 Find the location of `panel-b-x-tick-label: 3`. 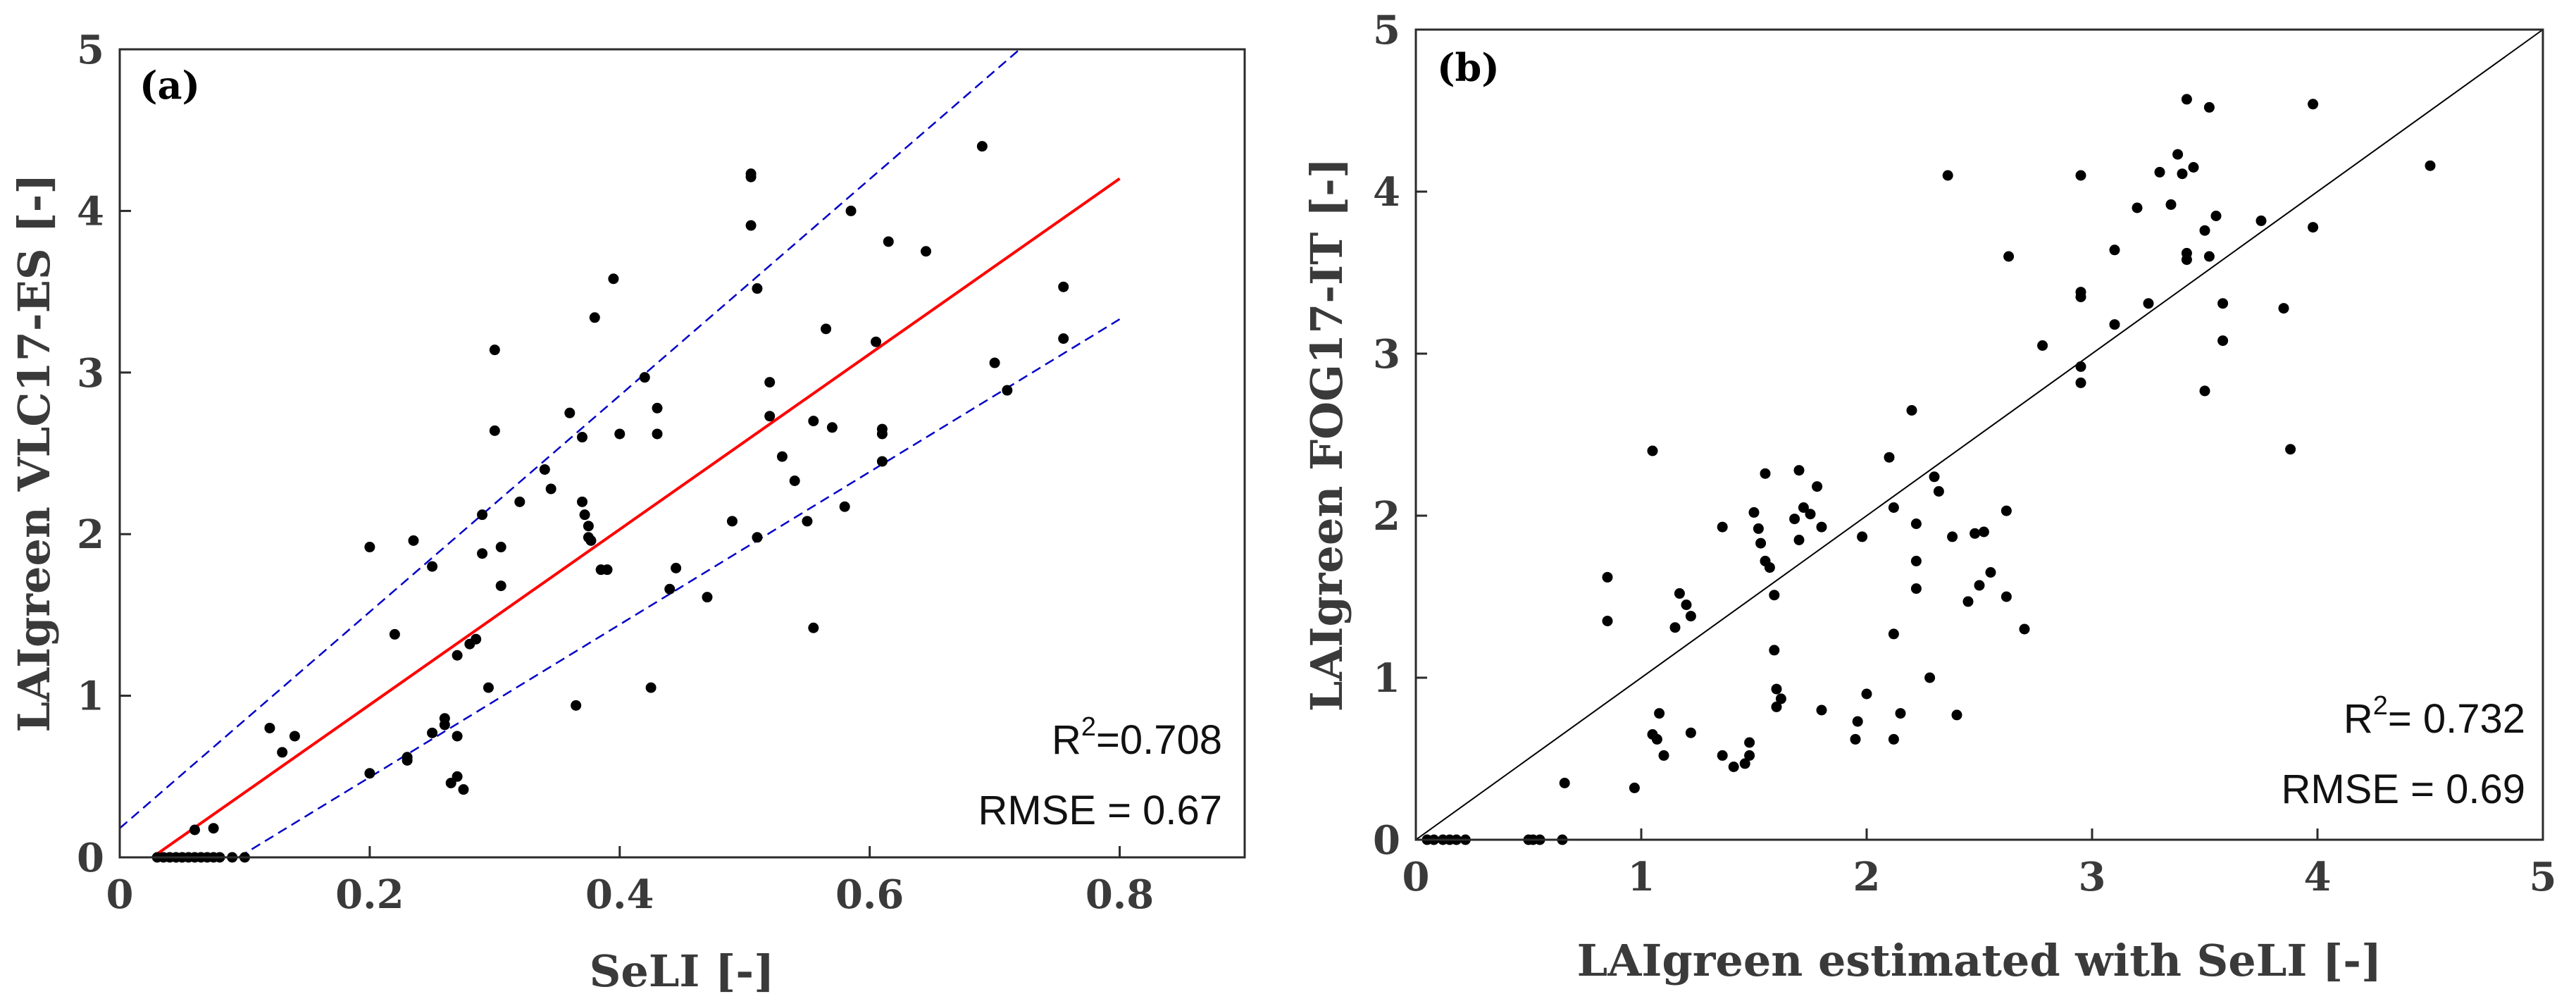

panel-b-x-tick-label: 3 is located at coordinates (2092, 877).